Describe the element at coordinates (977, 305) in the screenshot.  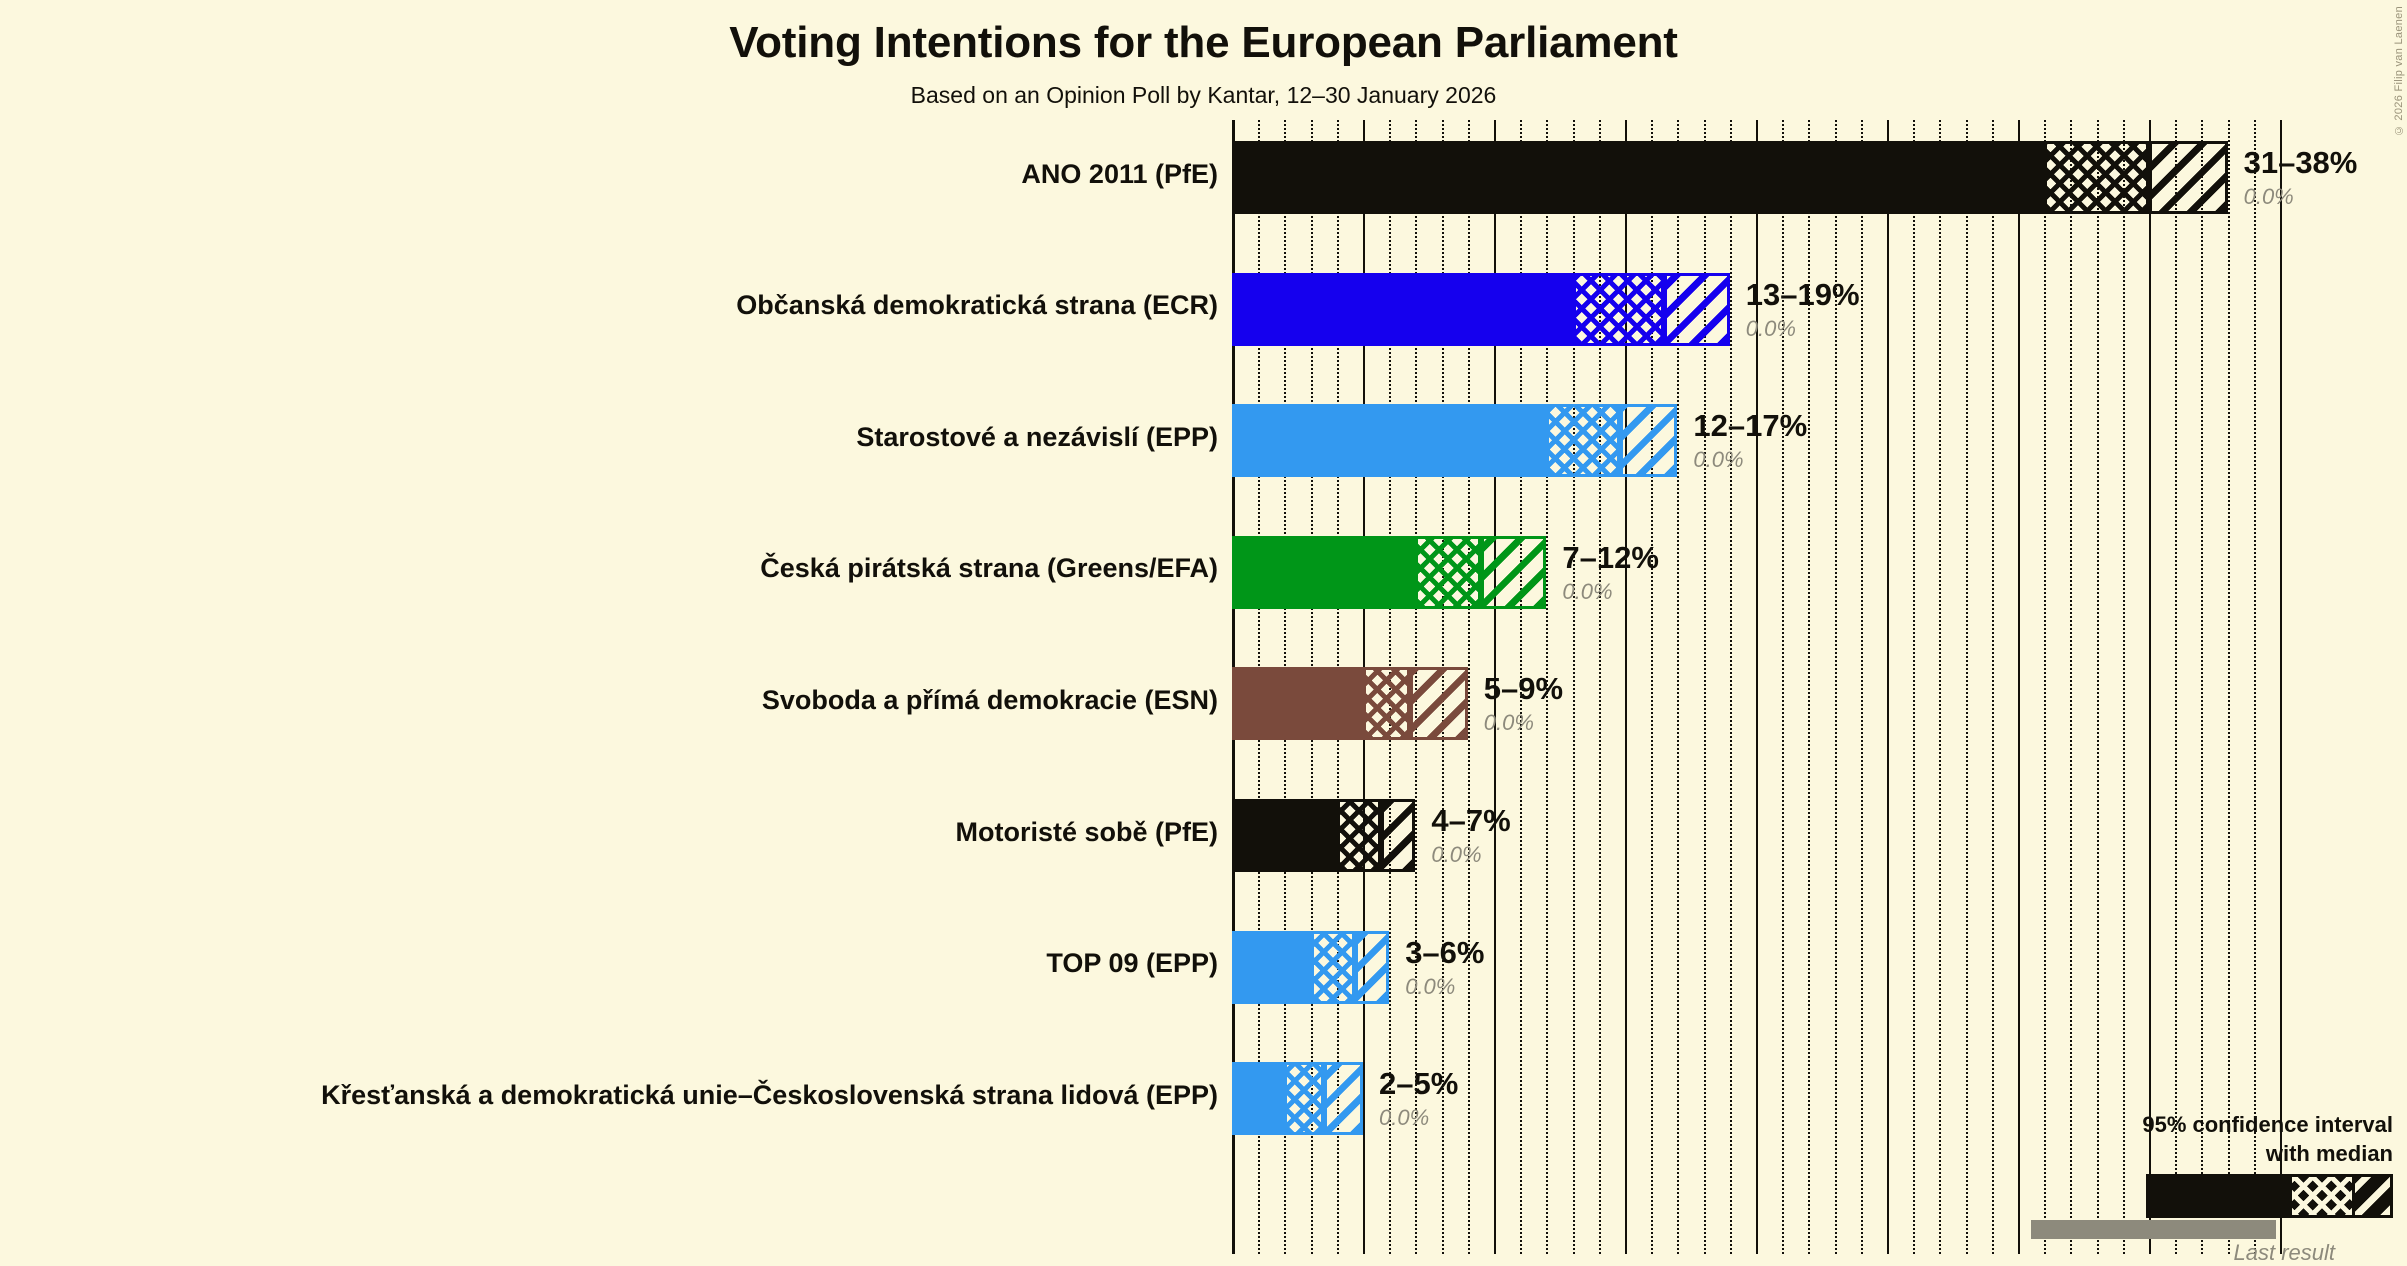
I see `category-label: Občanská demokratická strana (ECR)` at that location.